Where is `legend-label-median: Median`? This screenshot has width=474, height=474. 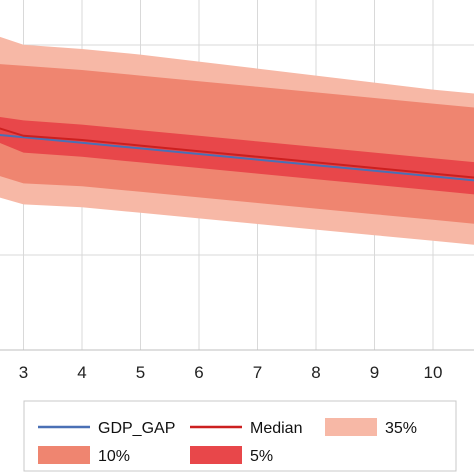 legend-label-median: Median is located at coordinates (276, 428).